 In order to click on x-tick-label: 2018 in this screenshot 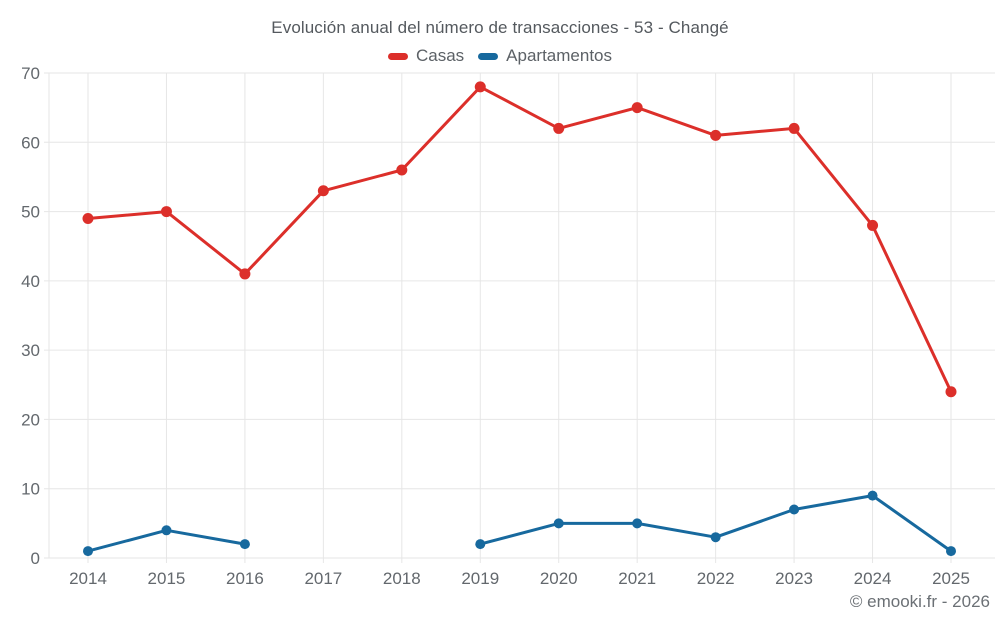, I will do `click(402, 578)`.